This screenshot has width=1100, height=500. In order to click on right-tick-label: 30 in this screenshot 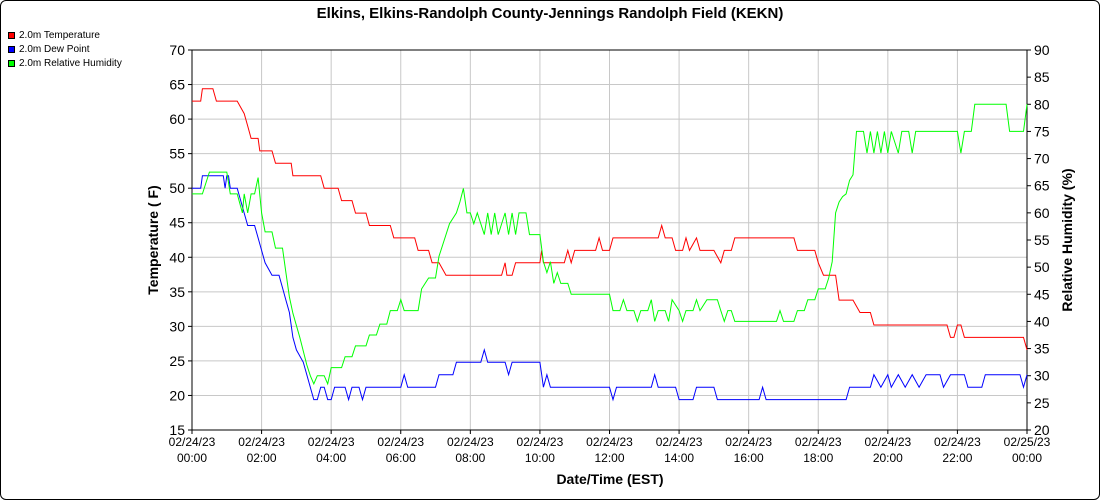, I will do `click(1042, 376)`.